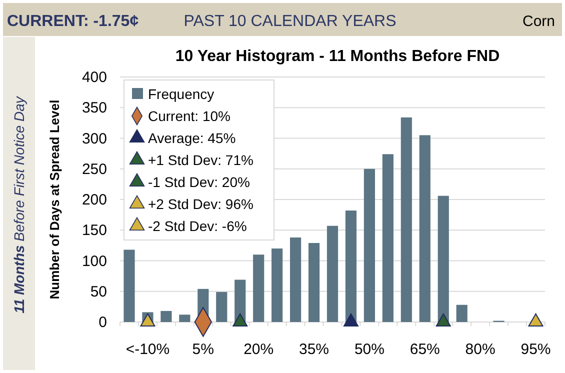 Image resolution: width=565 pixels, height=373 pixels. Describe the element at coordinates (535, 349) in the screenshot. I see `x-tick-label: 95%` at that location.